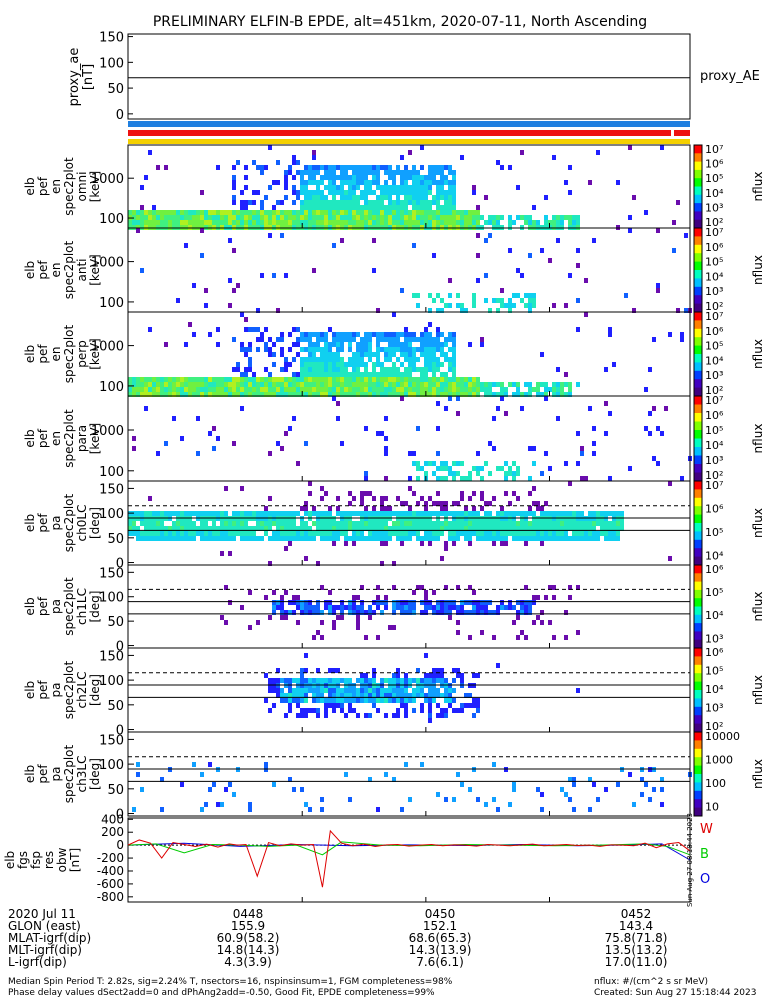 Image resolution: width=775 pixels, height=1000 pixels. I want to click on fgs-timestamp: Sun Aug 27 08:18:44 2023, so click(690, 860).